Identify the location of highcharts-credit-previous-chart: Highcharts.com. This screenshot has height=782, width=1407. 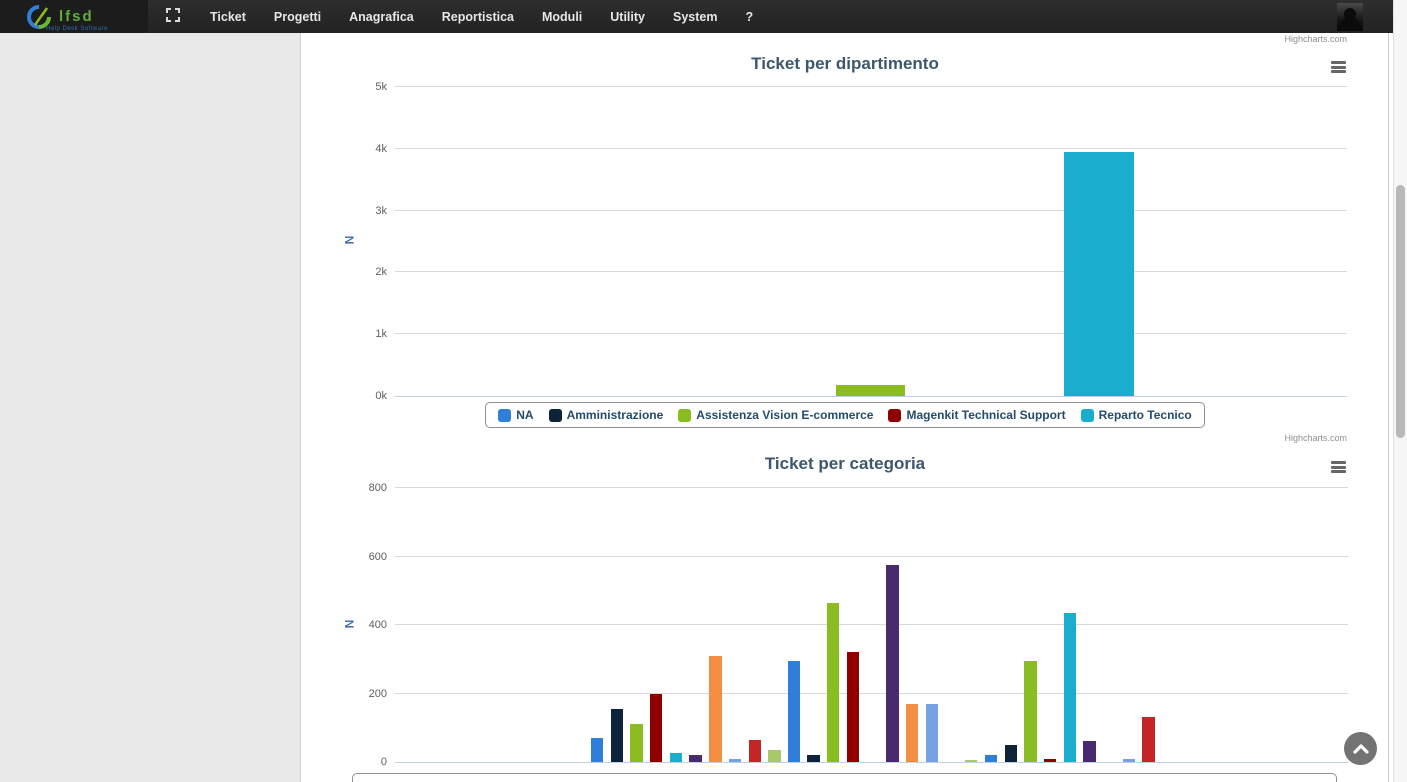
(1315, 39).